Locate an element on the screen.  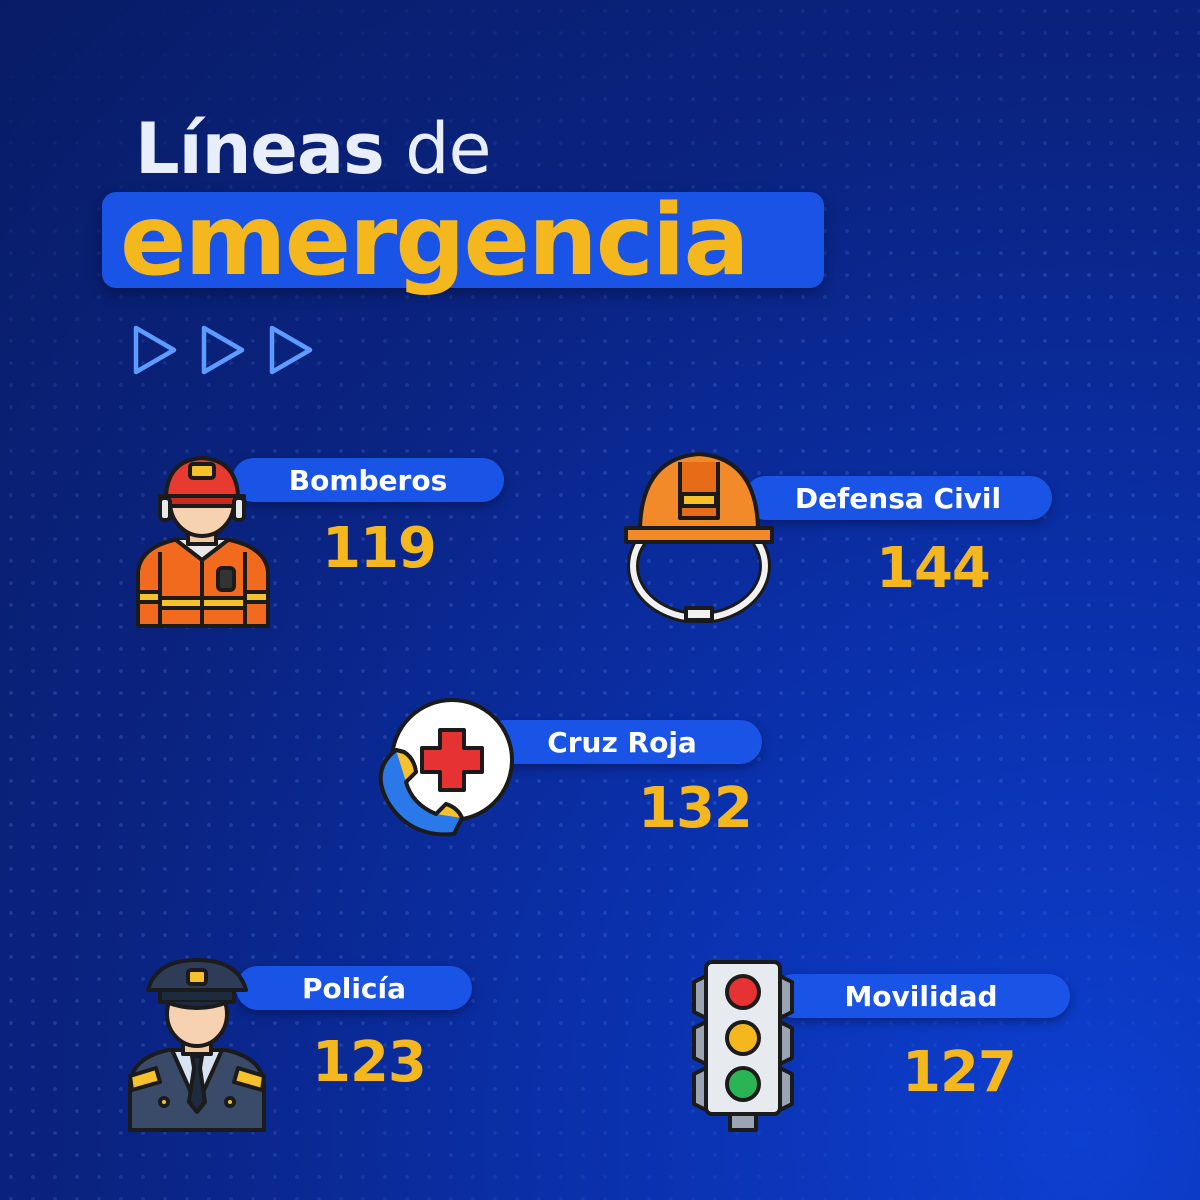
line-label-pill: Movilidad is located at coordinates (921, 996).